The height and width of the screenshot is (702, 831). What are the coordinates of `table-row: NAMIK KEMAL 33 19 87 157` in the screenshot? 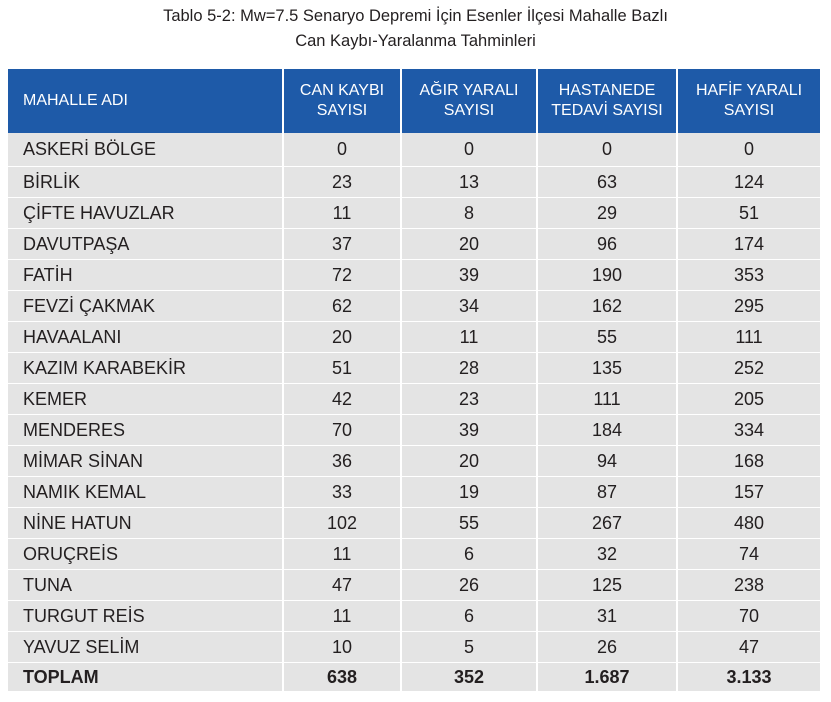 It's located at (414, 492).